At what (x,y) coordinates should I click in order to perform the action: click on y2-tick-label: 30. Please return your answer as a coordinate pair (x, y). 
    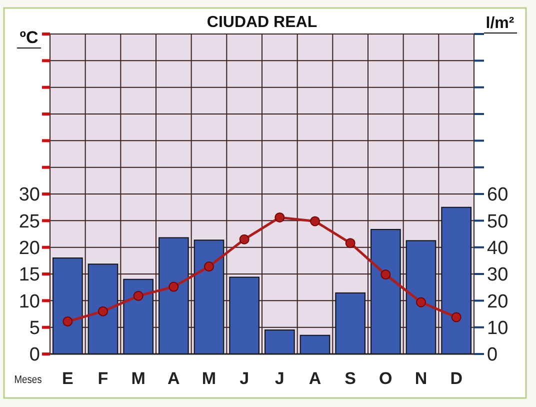
    Looking at the image, I should click on (497, 275).